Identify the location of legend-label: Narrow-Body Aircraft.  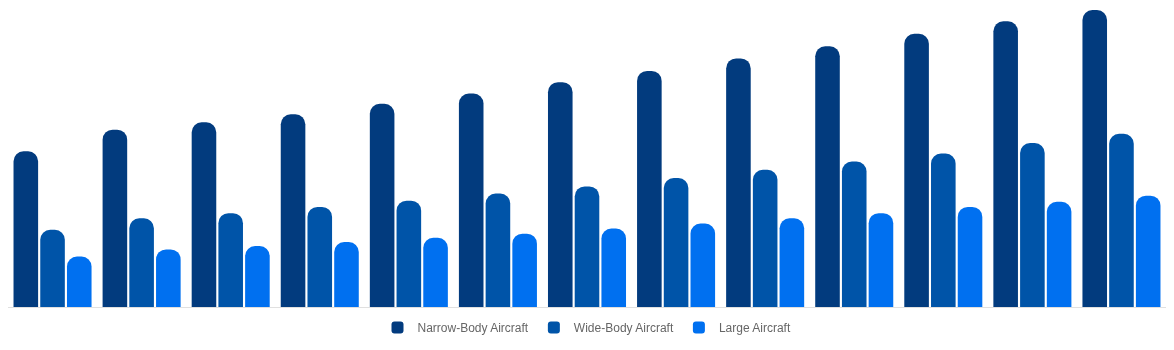
(473, 328).